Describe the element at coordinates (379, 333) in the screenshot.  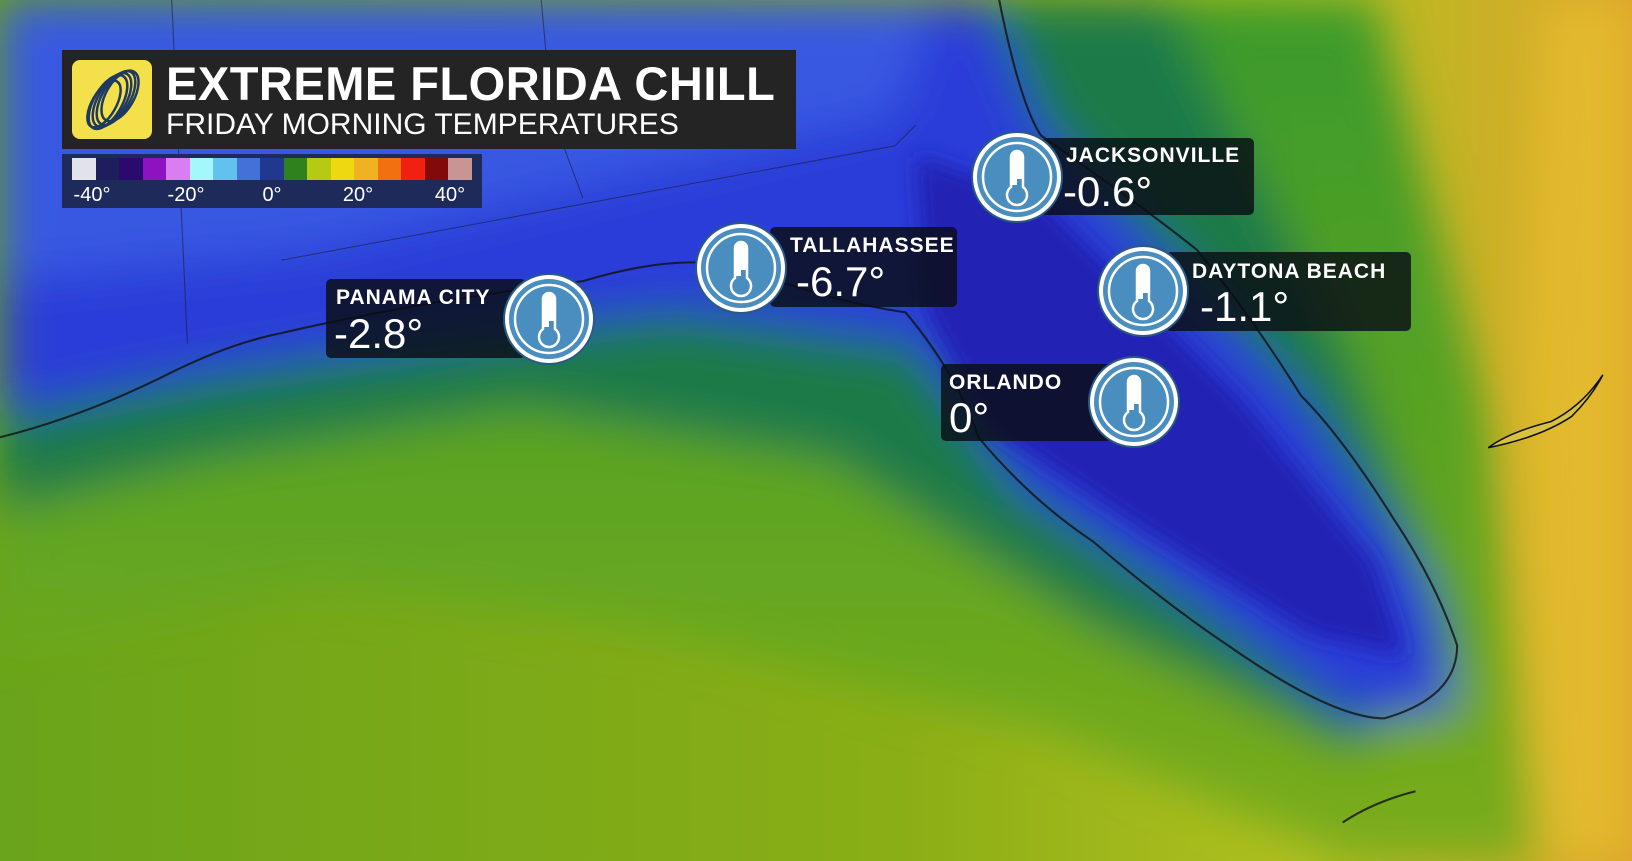
I see `city-temperature: -2.8°` at that location.